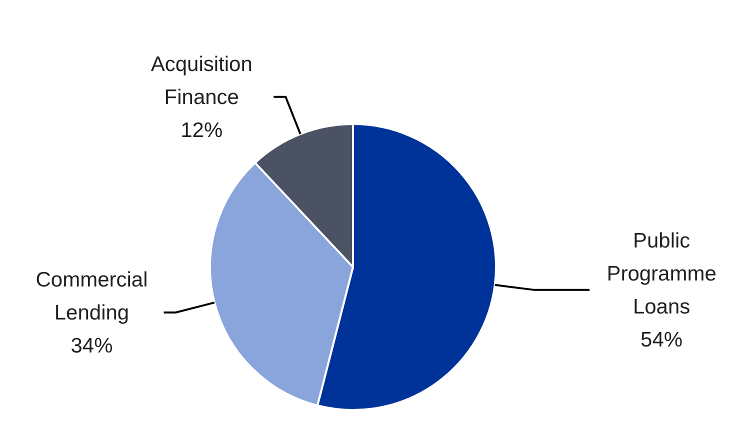 The width and height of the screenshot is (739, 441). Describe the element at coordinates (661, 340) in the screenshot. I see `data-label: 54%` at that location.